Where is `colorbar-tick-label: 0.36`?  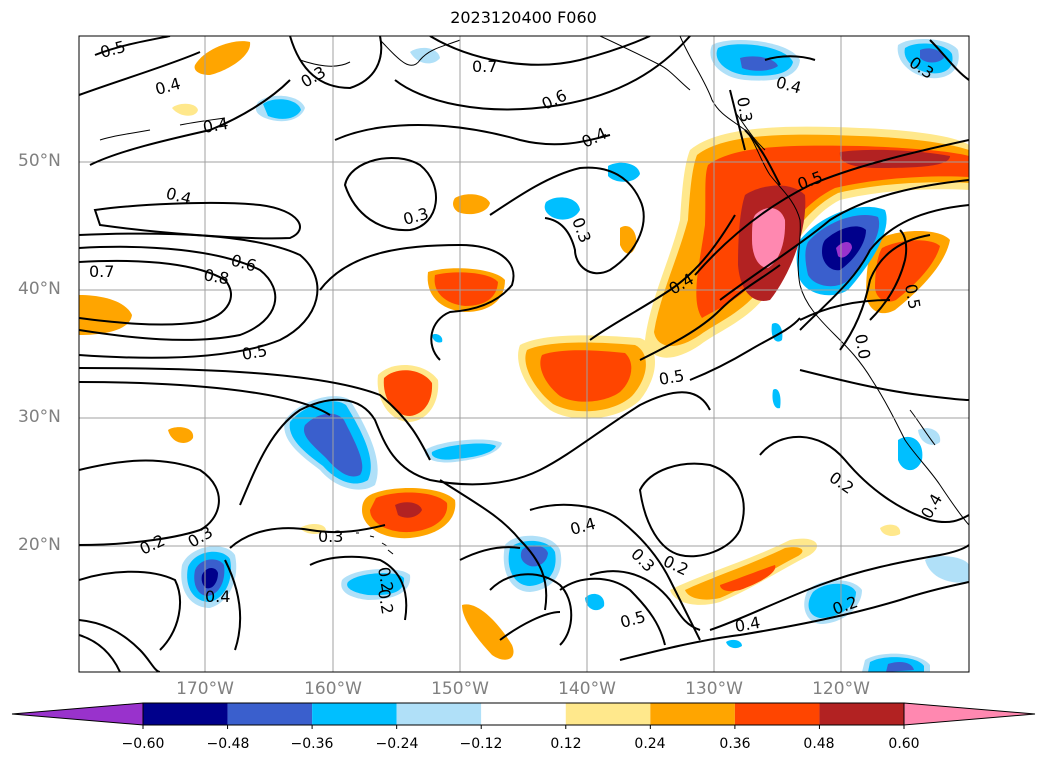 colorbar-tick-label: 0.36 is located at coordinates (735, 744).